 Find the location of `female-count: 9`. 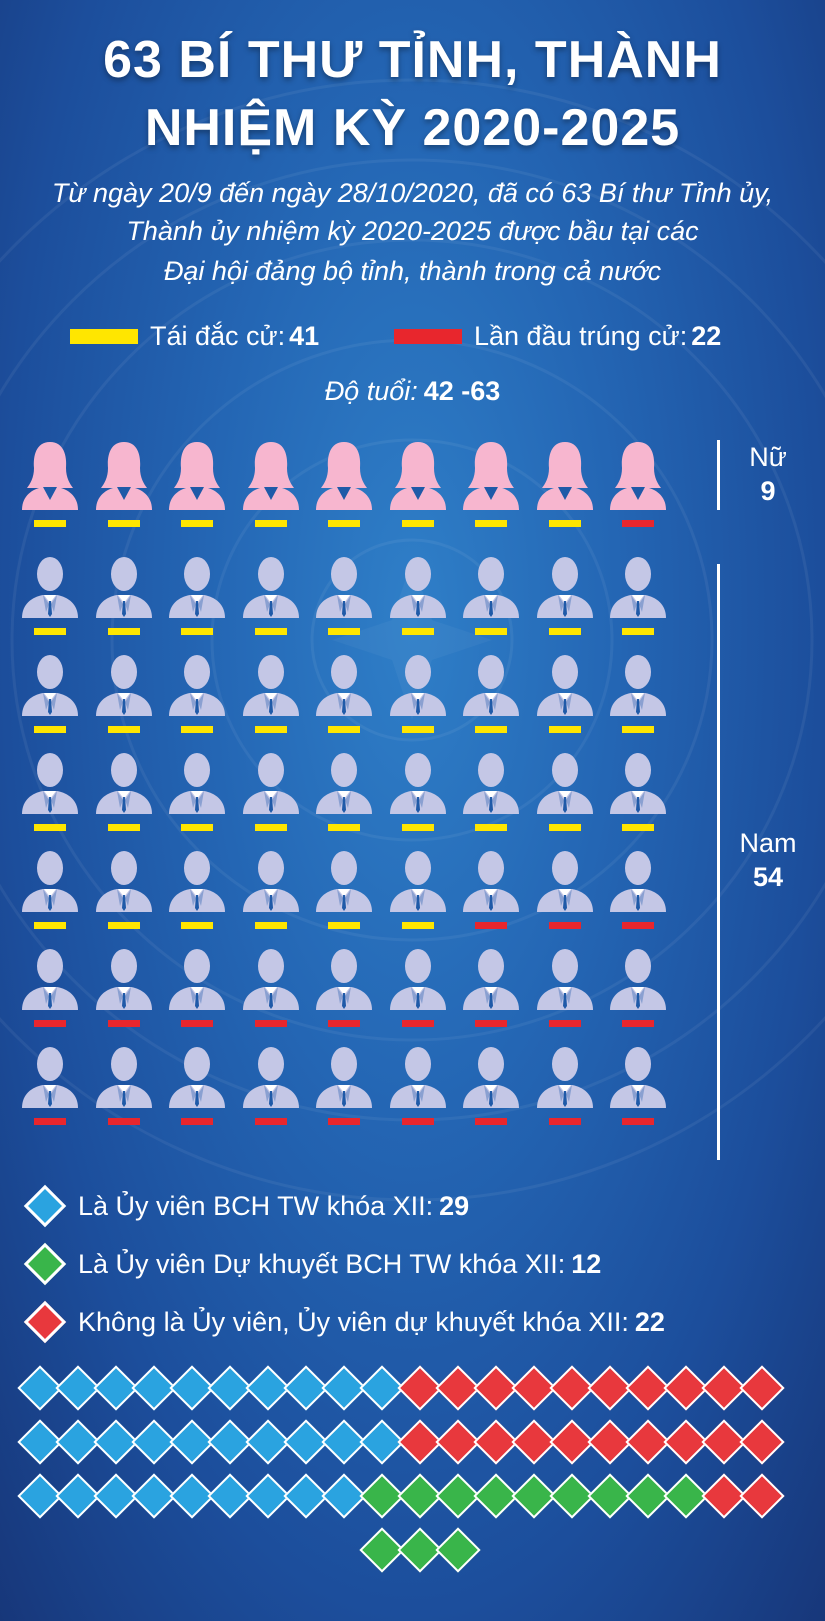

female-count: 9 is located at coordinates (768, 491).